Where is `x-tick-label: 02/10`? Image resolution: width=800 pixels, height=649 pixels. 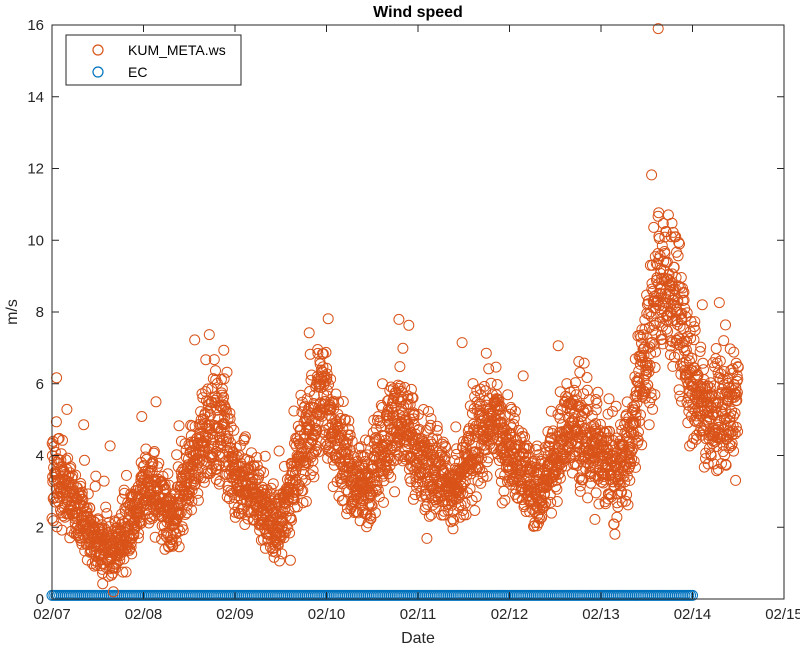 x-tick-label: 02/10 is located at coordinates (327, 614).